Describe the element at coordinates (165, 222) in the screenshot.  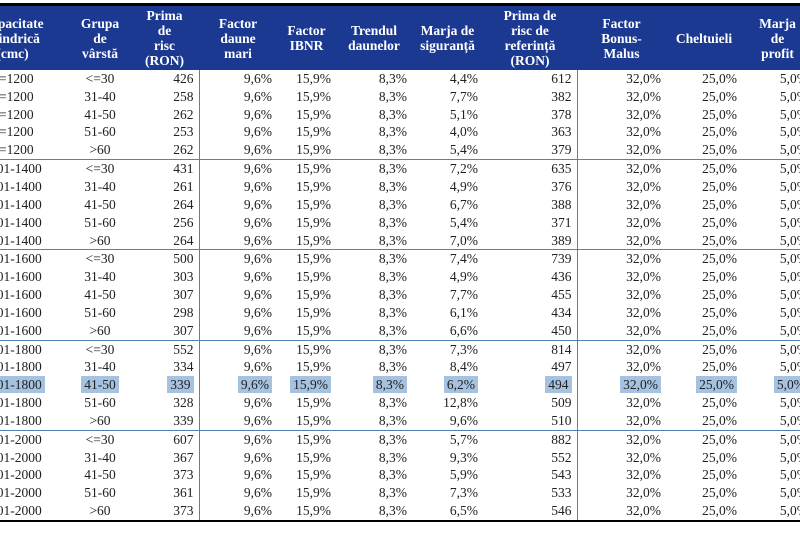
I see `table-cell: 256` at that location.